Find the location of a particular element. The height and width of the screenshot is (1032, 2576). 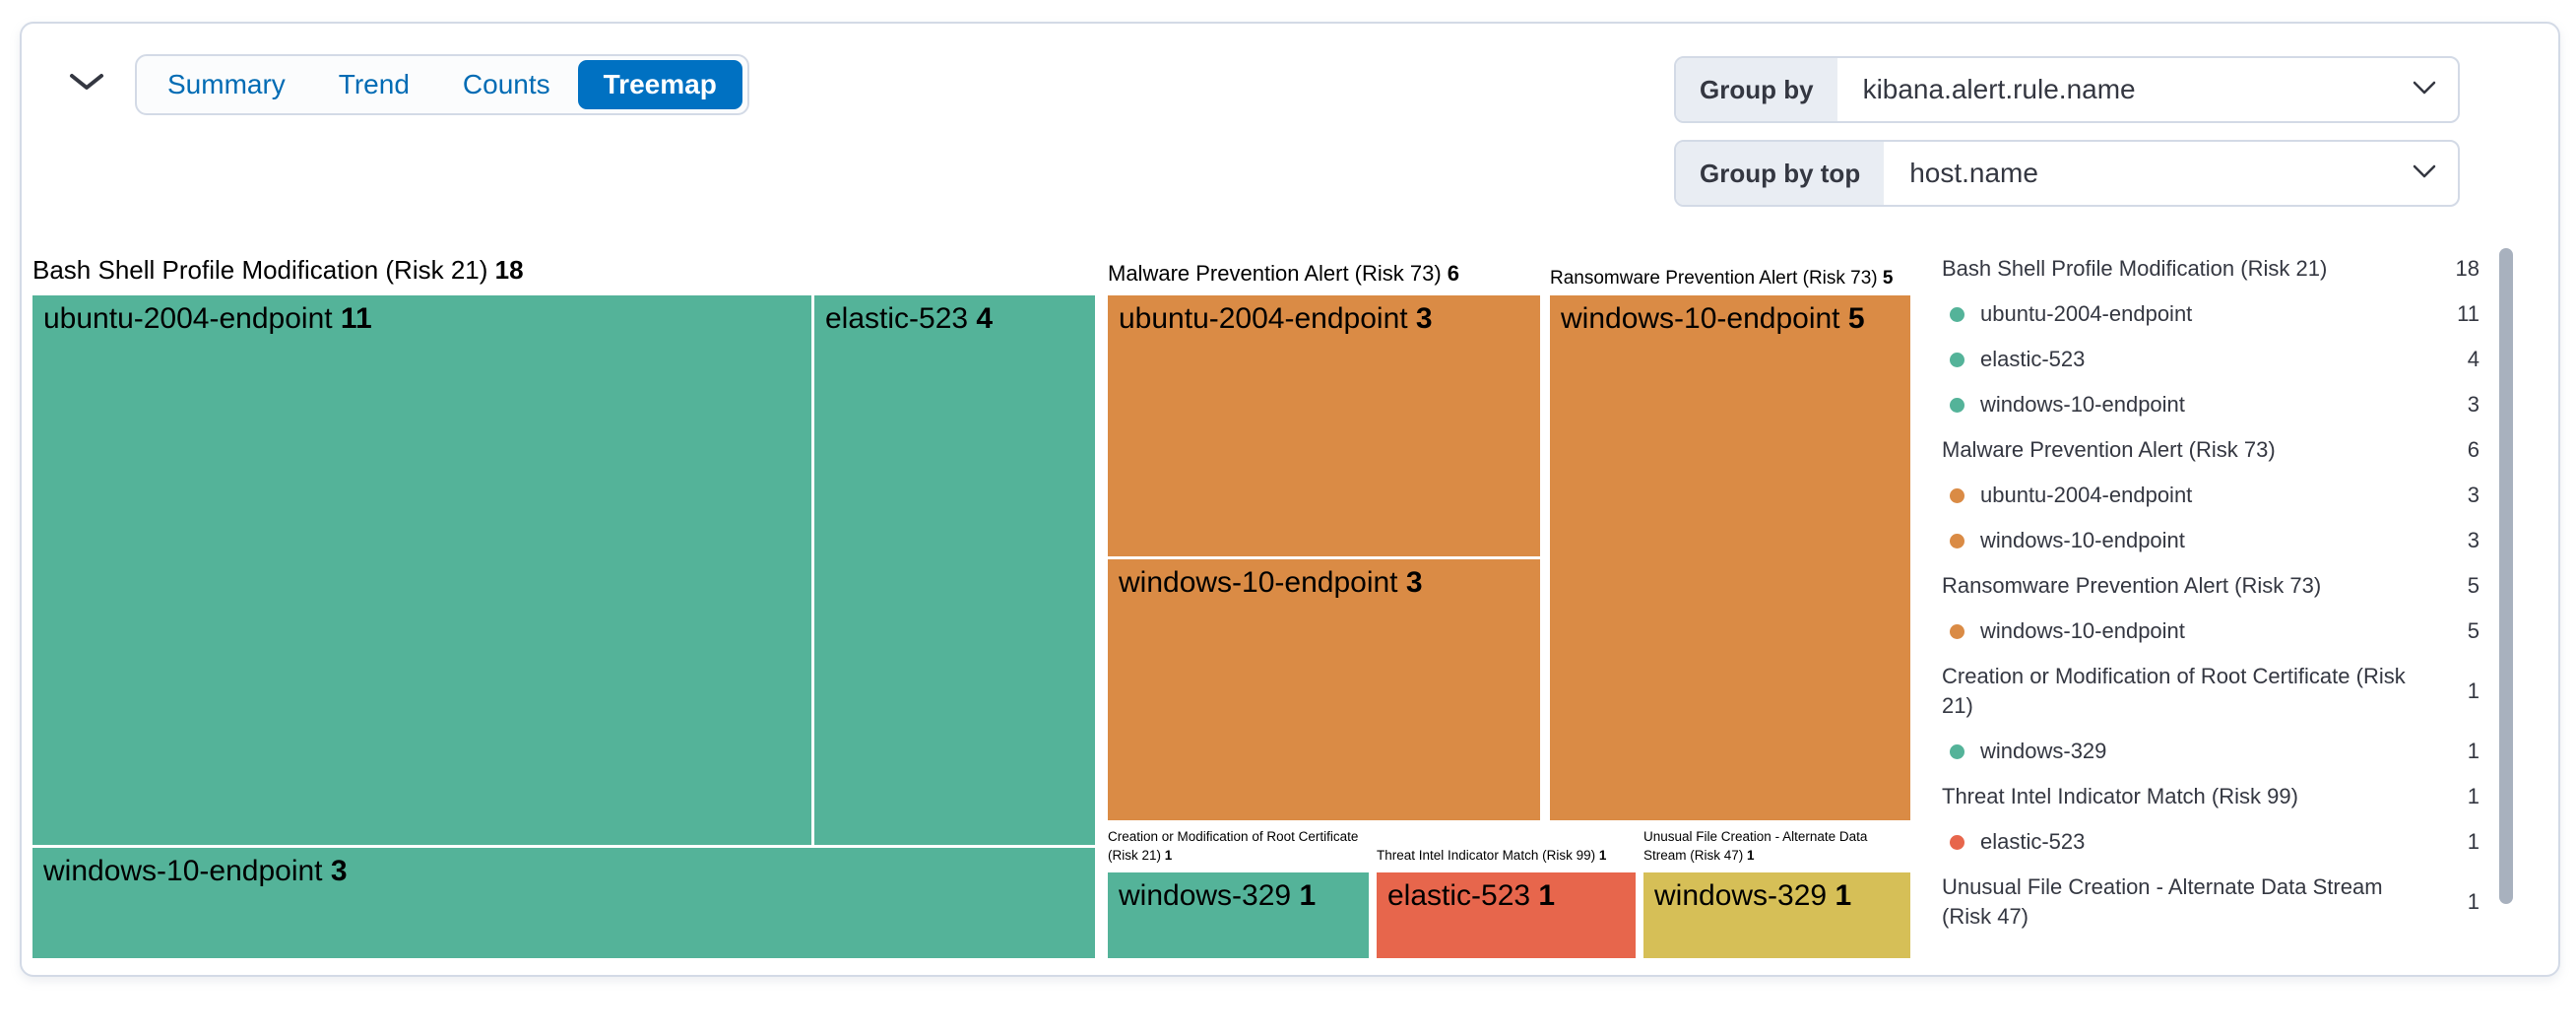

legend-label: Malware Prevention Alert (Risk 73) is located at coordinates (2109, 449).